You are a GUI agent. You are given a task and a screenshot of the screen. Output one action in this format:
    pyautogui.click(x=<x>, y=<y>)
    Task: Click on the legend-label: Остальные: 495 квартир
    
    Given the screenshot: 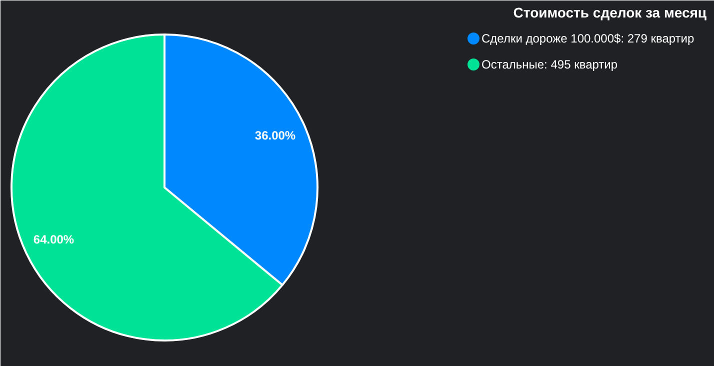 What is the action you would take?
    pyautogui.click(x=550, y=65)
    